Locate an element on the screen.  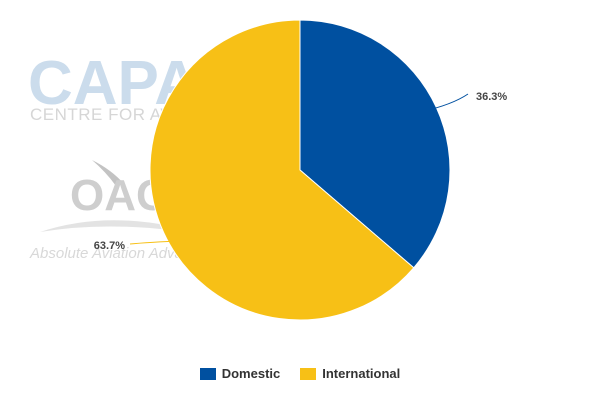
legend-label-domestic: Domestic is located at coordinates (251, 373).